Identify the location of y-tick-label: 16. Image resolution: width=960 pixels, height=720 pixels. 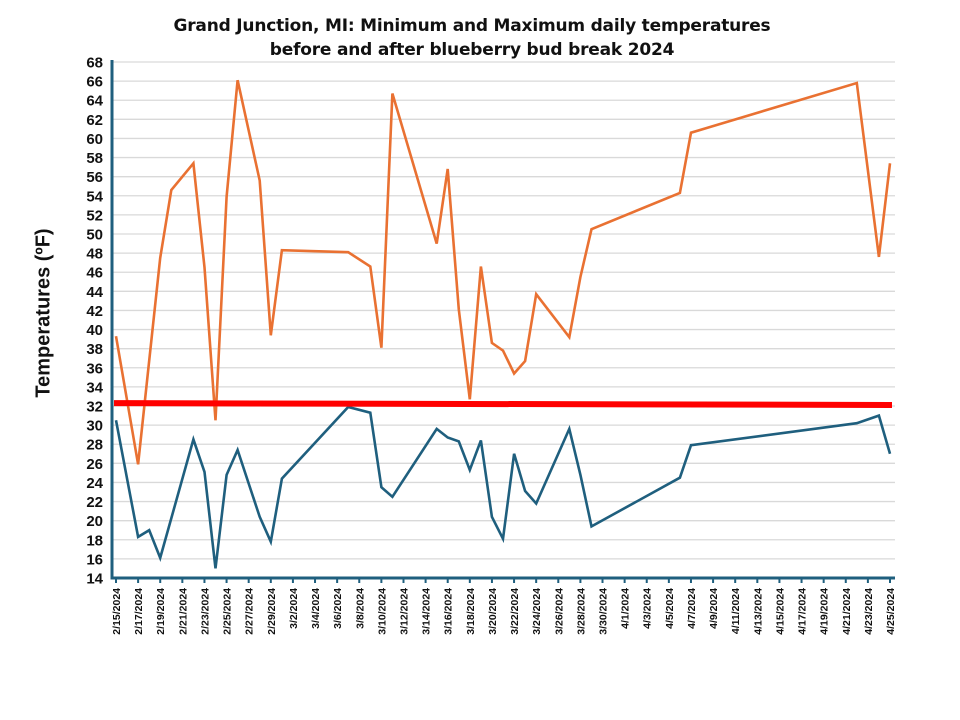
(94, 559).